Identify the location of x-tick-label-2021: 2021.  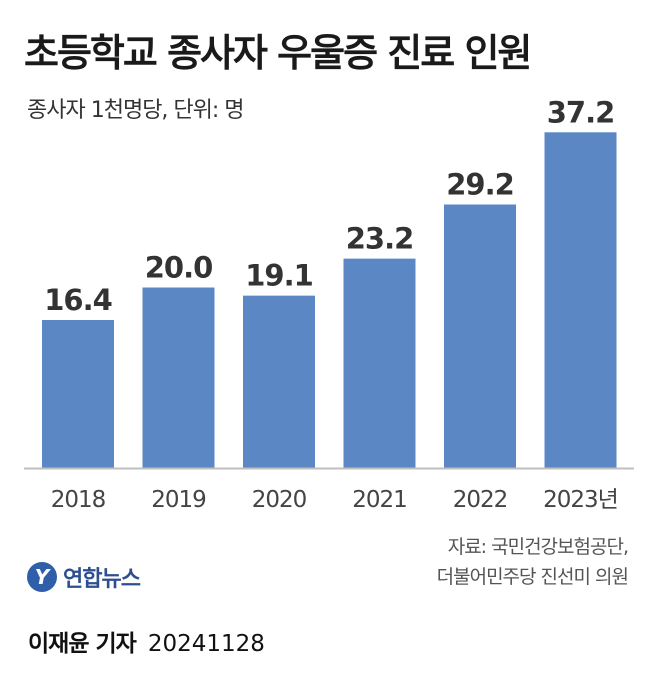
(379, 500).